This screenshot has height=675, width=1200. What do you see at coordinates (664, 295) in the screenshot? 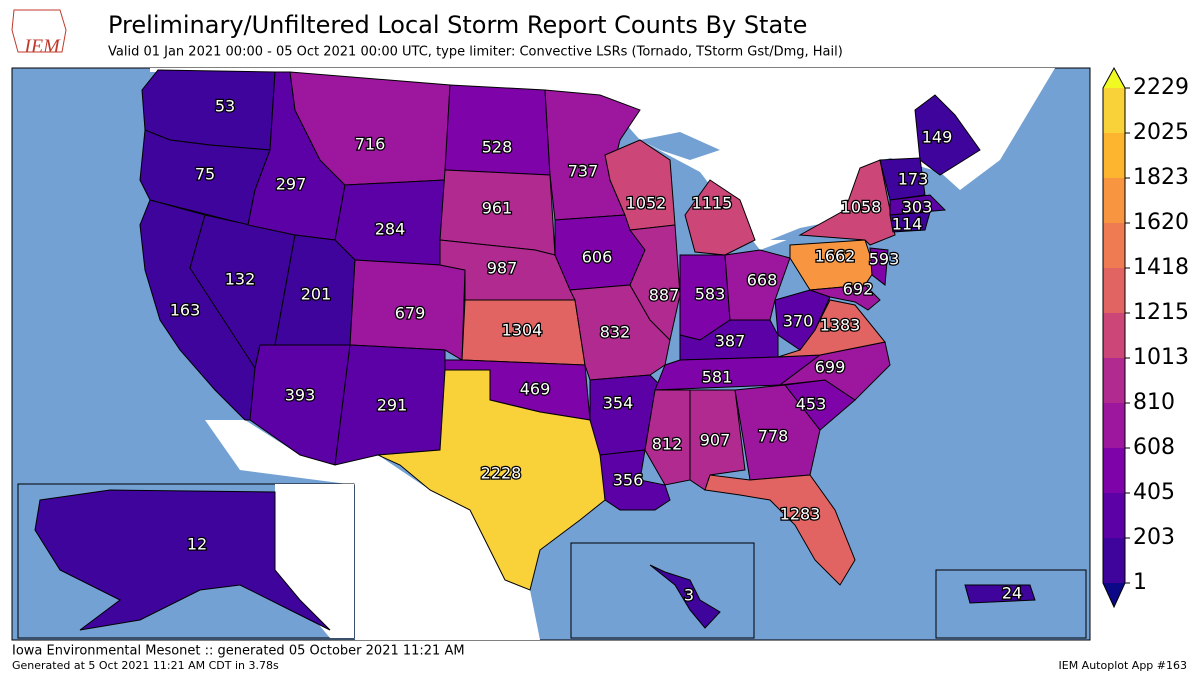
I see `state-value: 887` at bounding box center [664, 295].